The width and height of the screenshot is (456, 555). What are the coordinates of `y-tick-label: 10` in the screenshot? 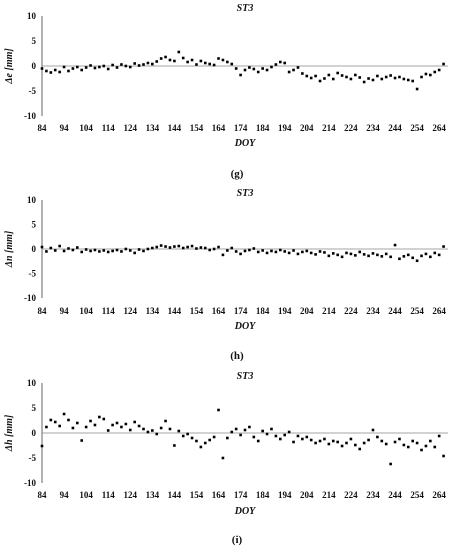 It's located at (32, 200).